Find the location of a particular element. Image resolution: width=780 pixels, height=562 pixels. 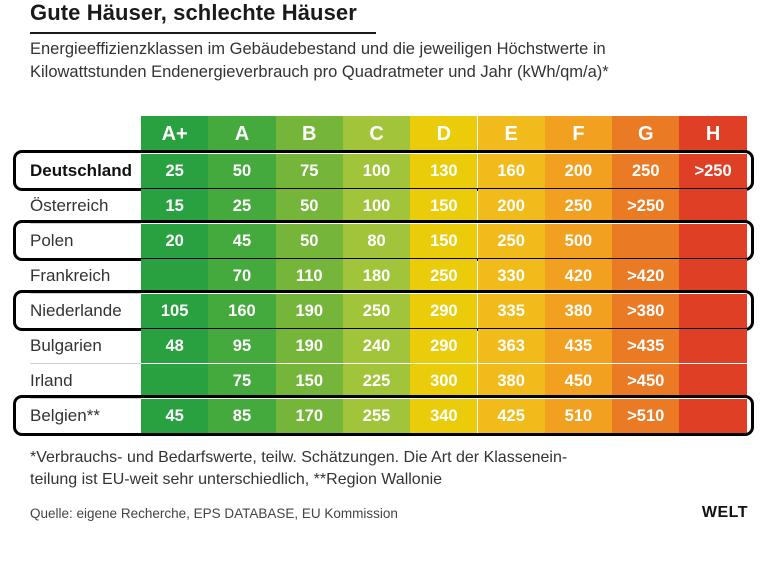

class-header-f: F is located at coordinates (578, 134).